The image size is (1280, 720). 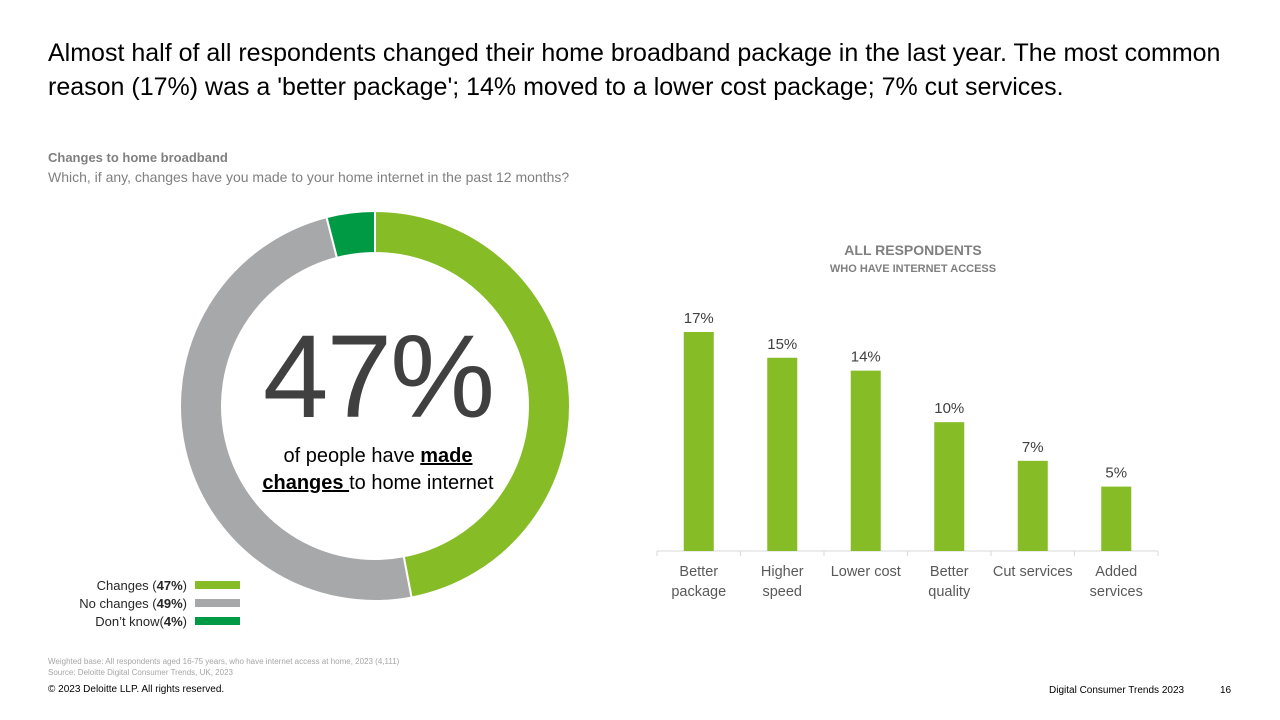 What do you see at coordinates (1117, 690) in the screenshot?
I see `footer-brand: Digital Consumer Trends 2023` at bounding box center [1117, 690].